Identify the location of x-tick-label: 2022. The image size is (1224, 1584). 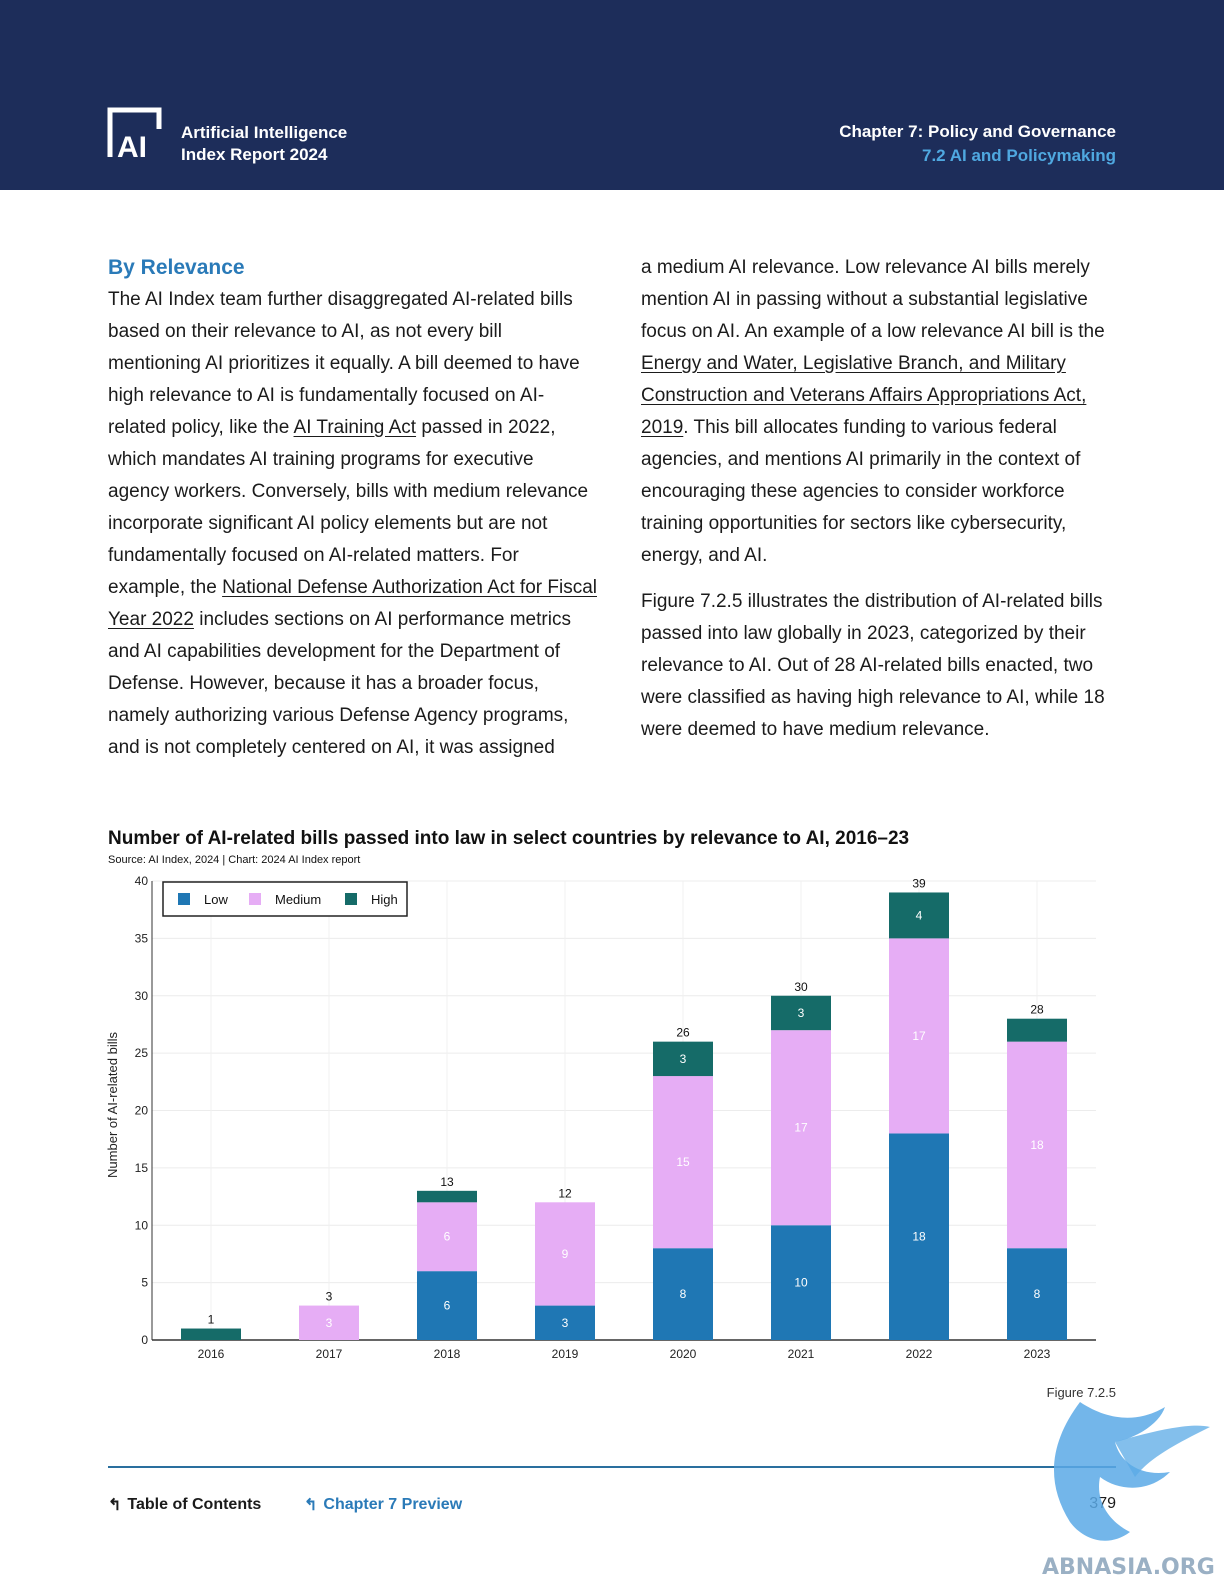
(919, 1354).